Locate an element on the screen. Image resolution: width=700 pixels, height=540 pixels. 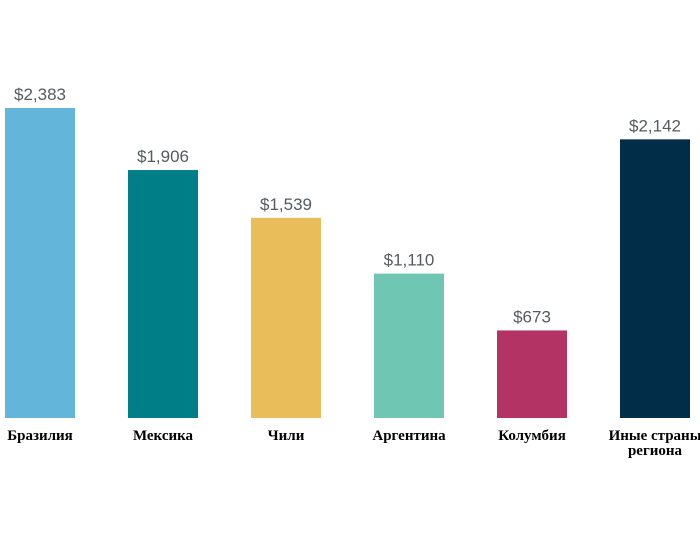
bar-иные-страны-региона is located at coordinates (655, 278).